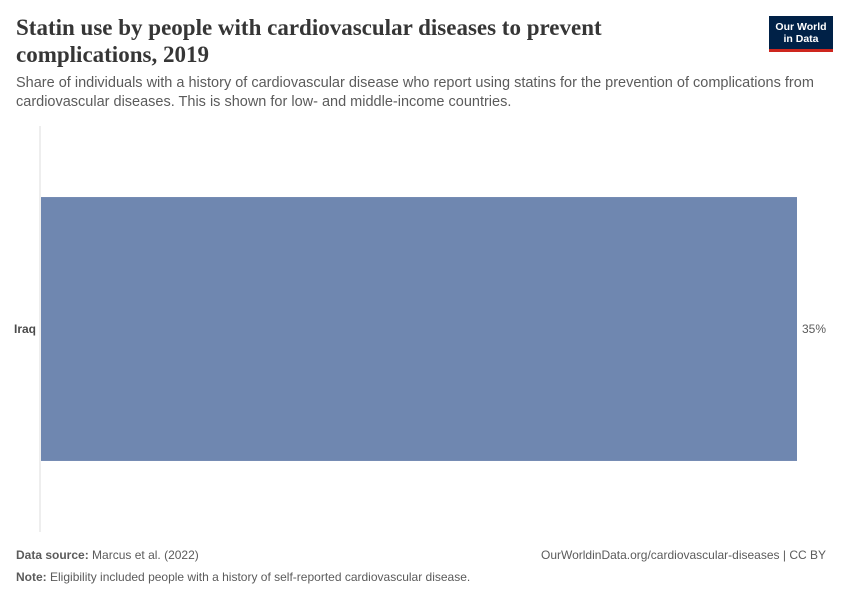 The image size is (850, 600). What do you see at coordinates (801, 39) in the screenshot?
I see `logo-line-2: in Data` at bounding box center [801, 39].